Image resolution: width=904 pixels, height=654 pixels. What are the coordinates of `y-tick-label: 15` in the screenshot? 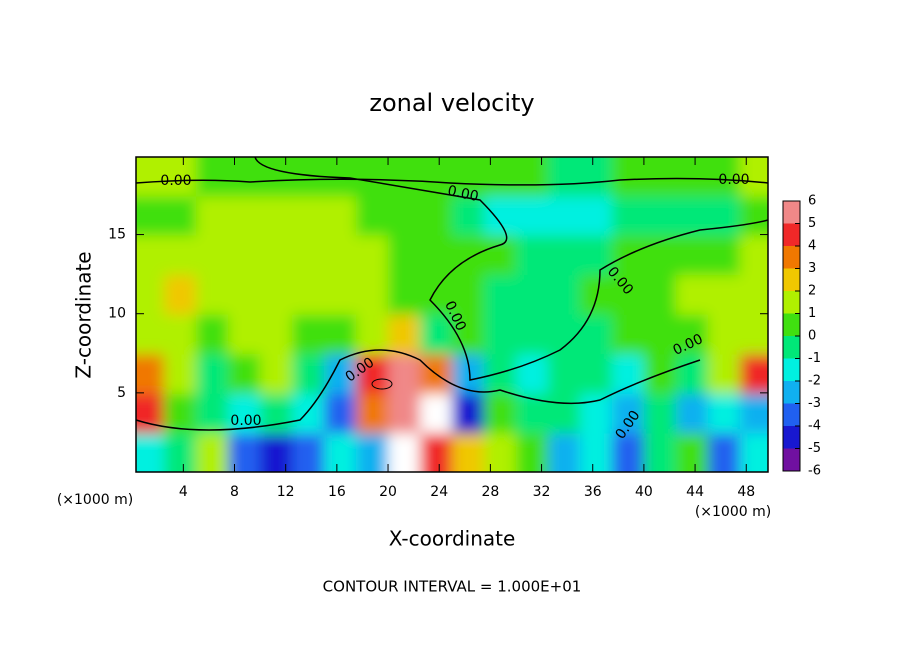 It's located at (117, 235).